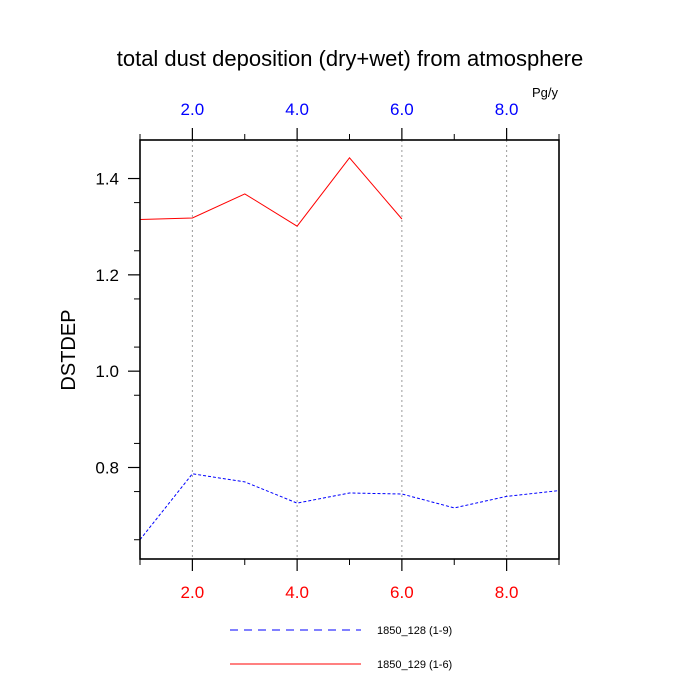  What do you see at coordinates (193, 592) in the screenshot?
I see `x-tick-label-bottom: 2.0` at bounding box center [193, 592].